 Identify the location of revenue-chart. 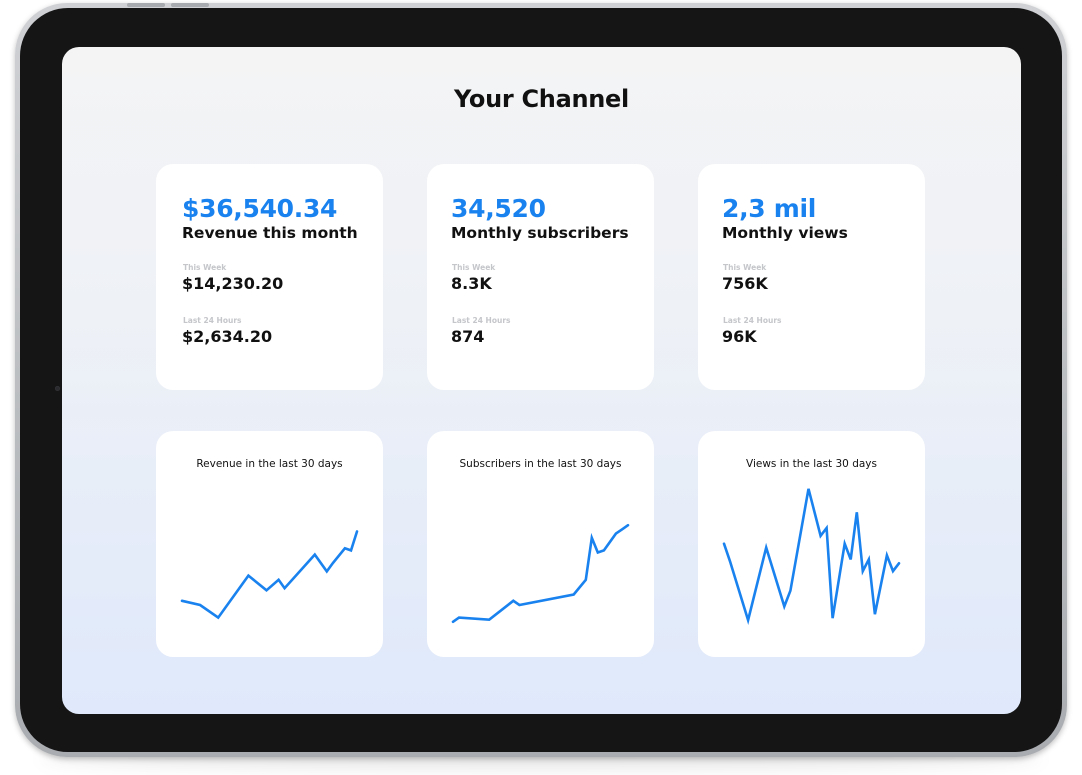
(269, 575).